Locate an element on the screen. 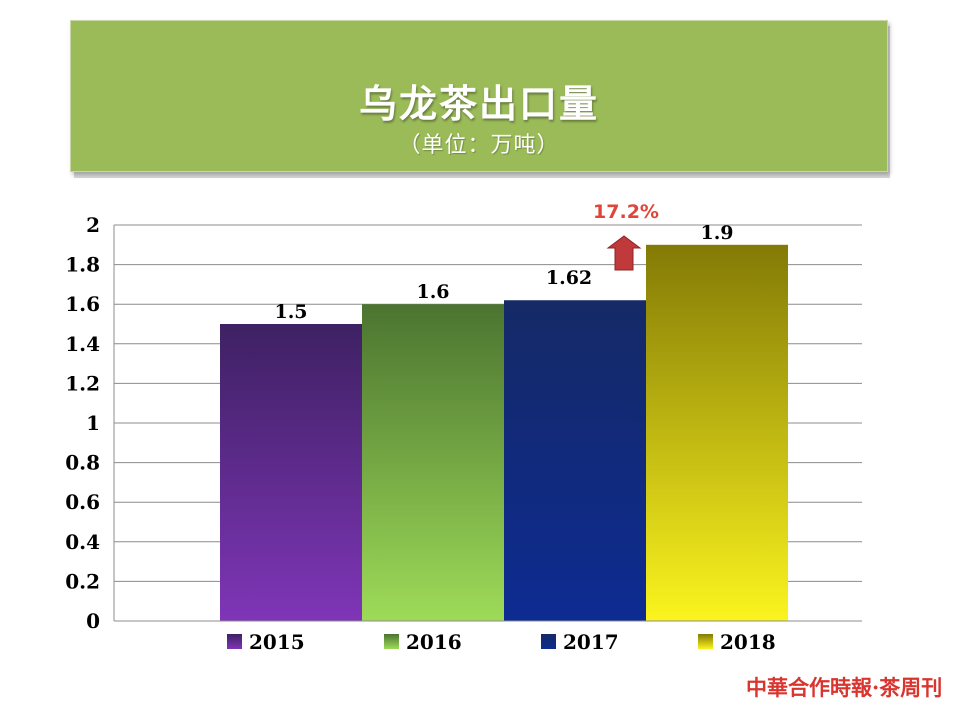 This screenshot has height=720, width=960. y-tick-label: 1.2 is located at coordinates (82, 383).